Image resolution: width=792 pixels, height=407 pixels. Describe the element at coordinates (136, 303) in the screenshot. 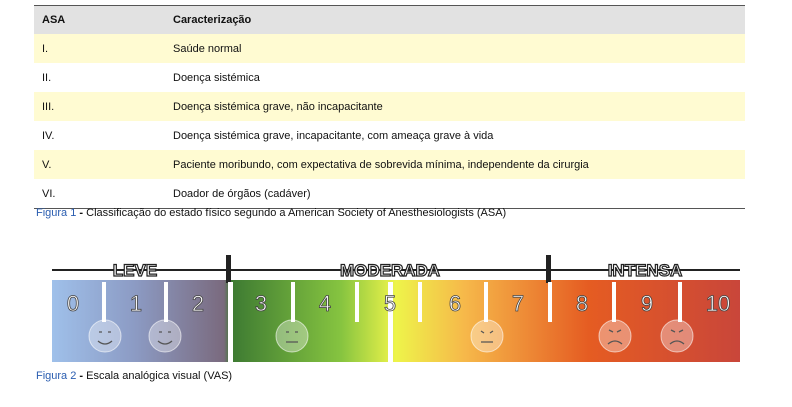

I see `scale-number: 1` at that location.